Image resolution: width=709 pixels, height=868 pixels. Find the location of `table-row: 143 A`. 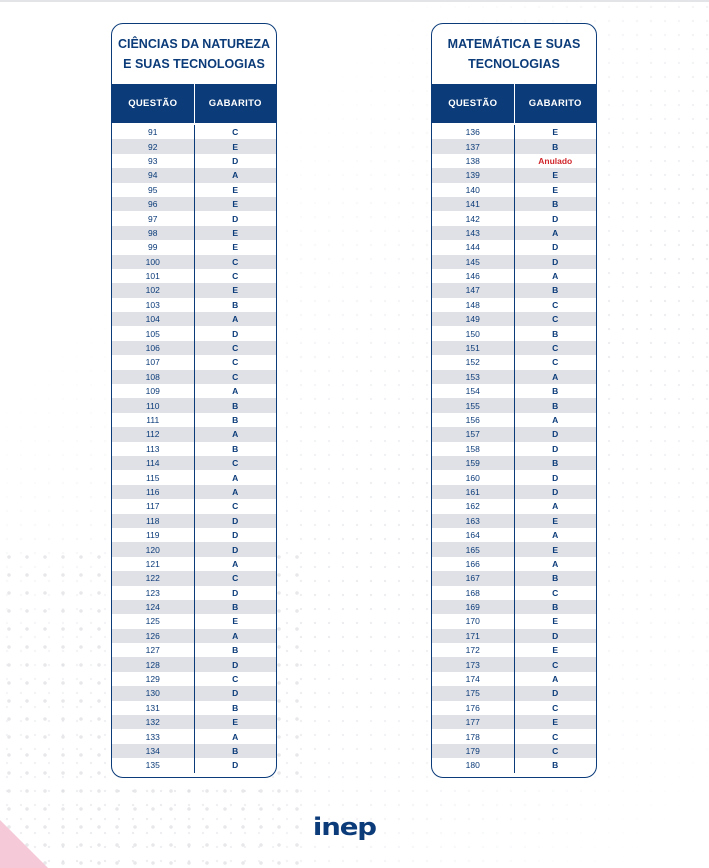

table-row: 143 A is located at coordinates (514, 233).